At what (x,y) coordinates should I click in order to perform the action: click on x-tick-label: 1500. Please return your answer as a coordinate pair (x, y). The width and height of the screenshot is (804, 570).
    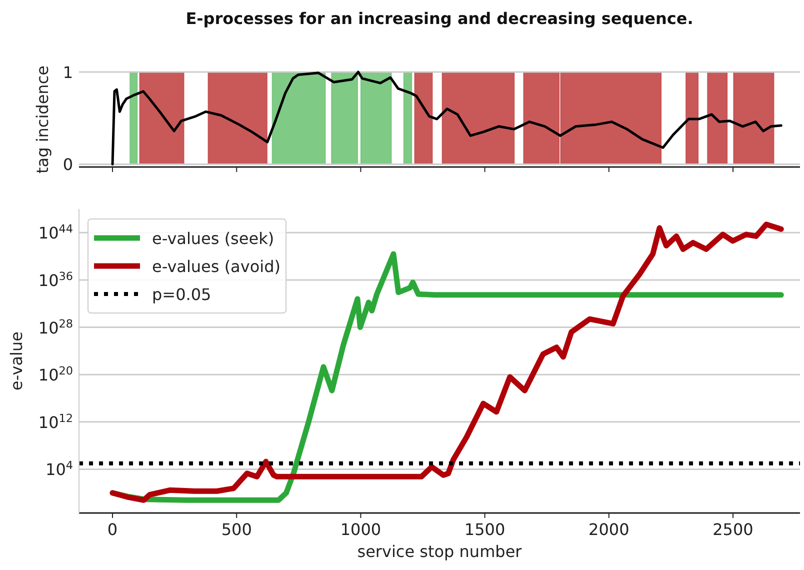
    Looking at the image, I should click on (485, 529).